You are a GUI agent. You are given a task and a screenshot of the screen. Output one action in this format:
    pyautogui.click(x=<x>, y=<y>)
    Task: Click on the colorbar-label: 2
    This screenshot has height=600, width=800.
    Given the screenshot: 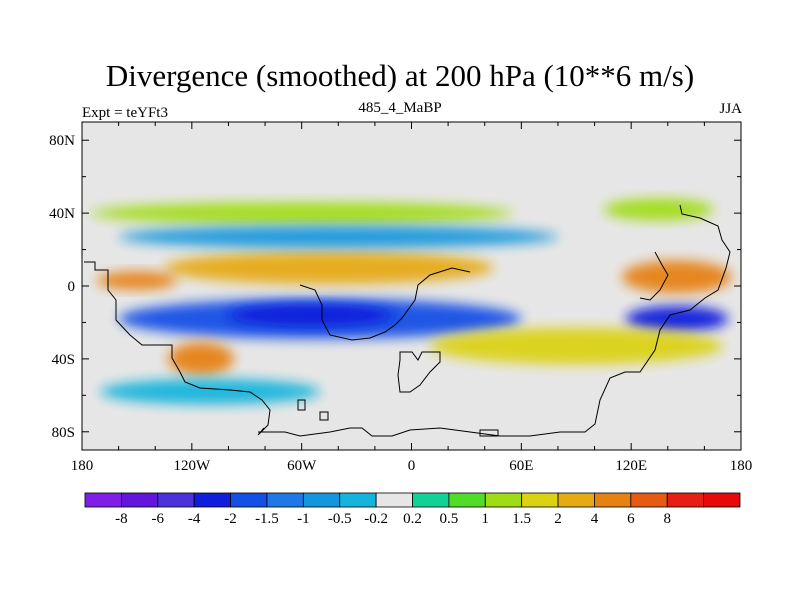 What is the action you would take?
    pyautogui.click(x=558, y=519)
    